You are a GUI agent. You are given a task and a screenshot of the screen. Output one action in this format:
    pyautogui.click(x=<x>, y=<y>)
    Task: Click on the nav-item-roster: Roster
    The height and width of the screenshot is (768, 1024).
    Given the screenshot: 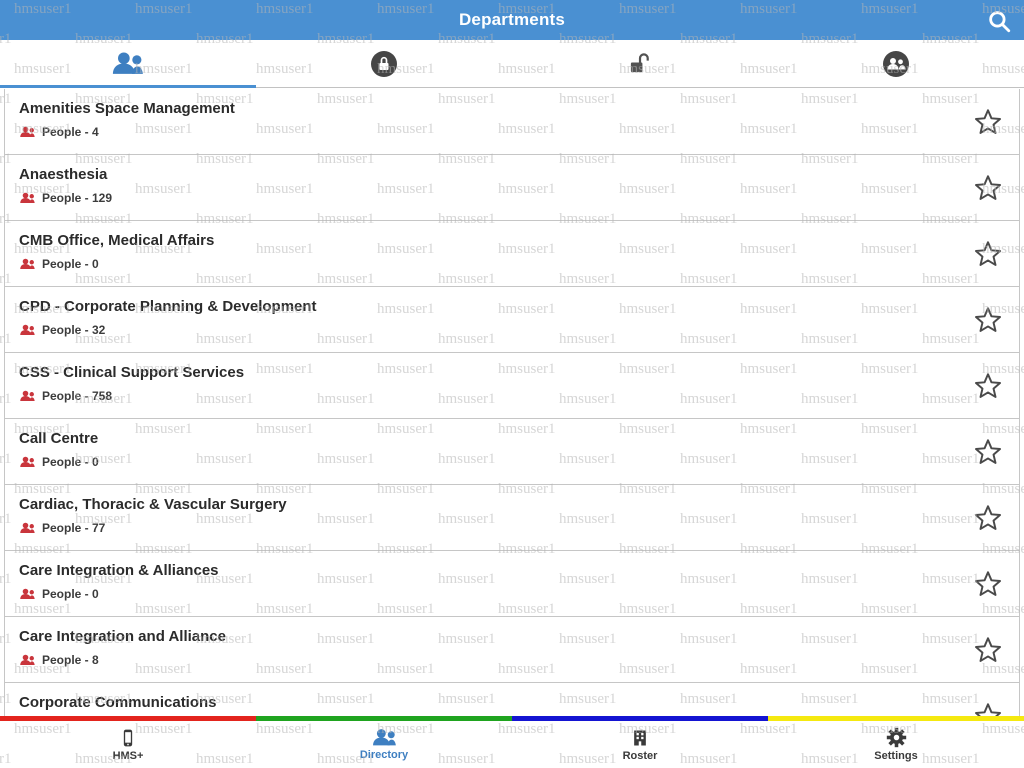 What is the action you would take?
    pyautogui.click(x=640, y=744)
    